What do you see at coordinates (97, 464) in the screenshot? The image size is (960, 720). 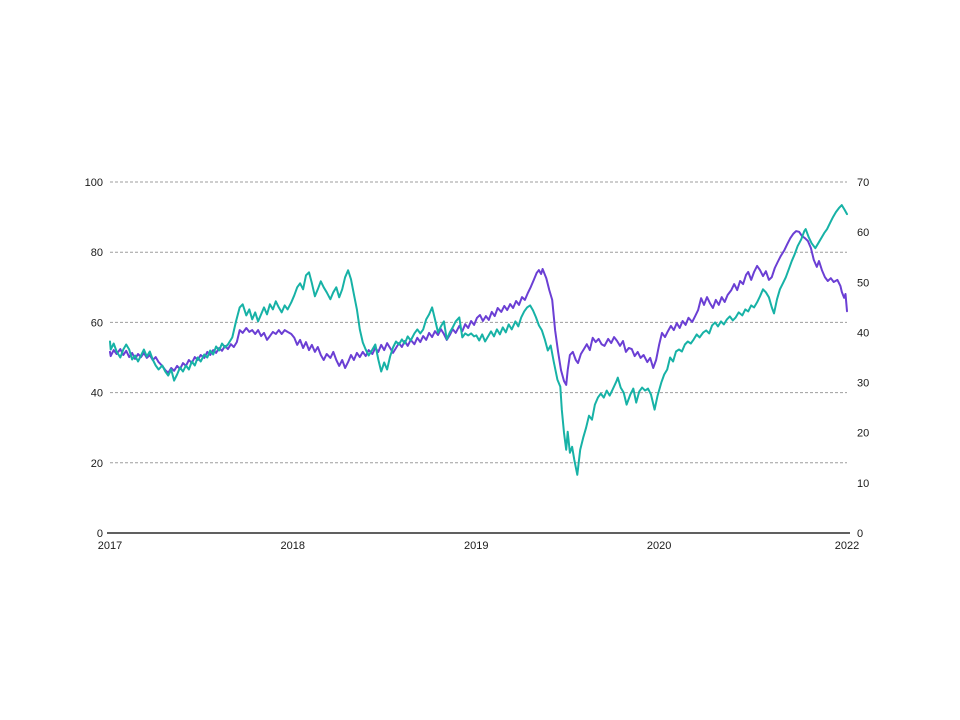 I see `y-axis-left-tick-label: 20` at bounding box center [97, 464].